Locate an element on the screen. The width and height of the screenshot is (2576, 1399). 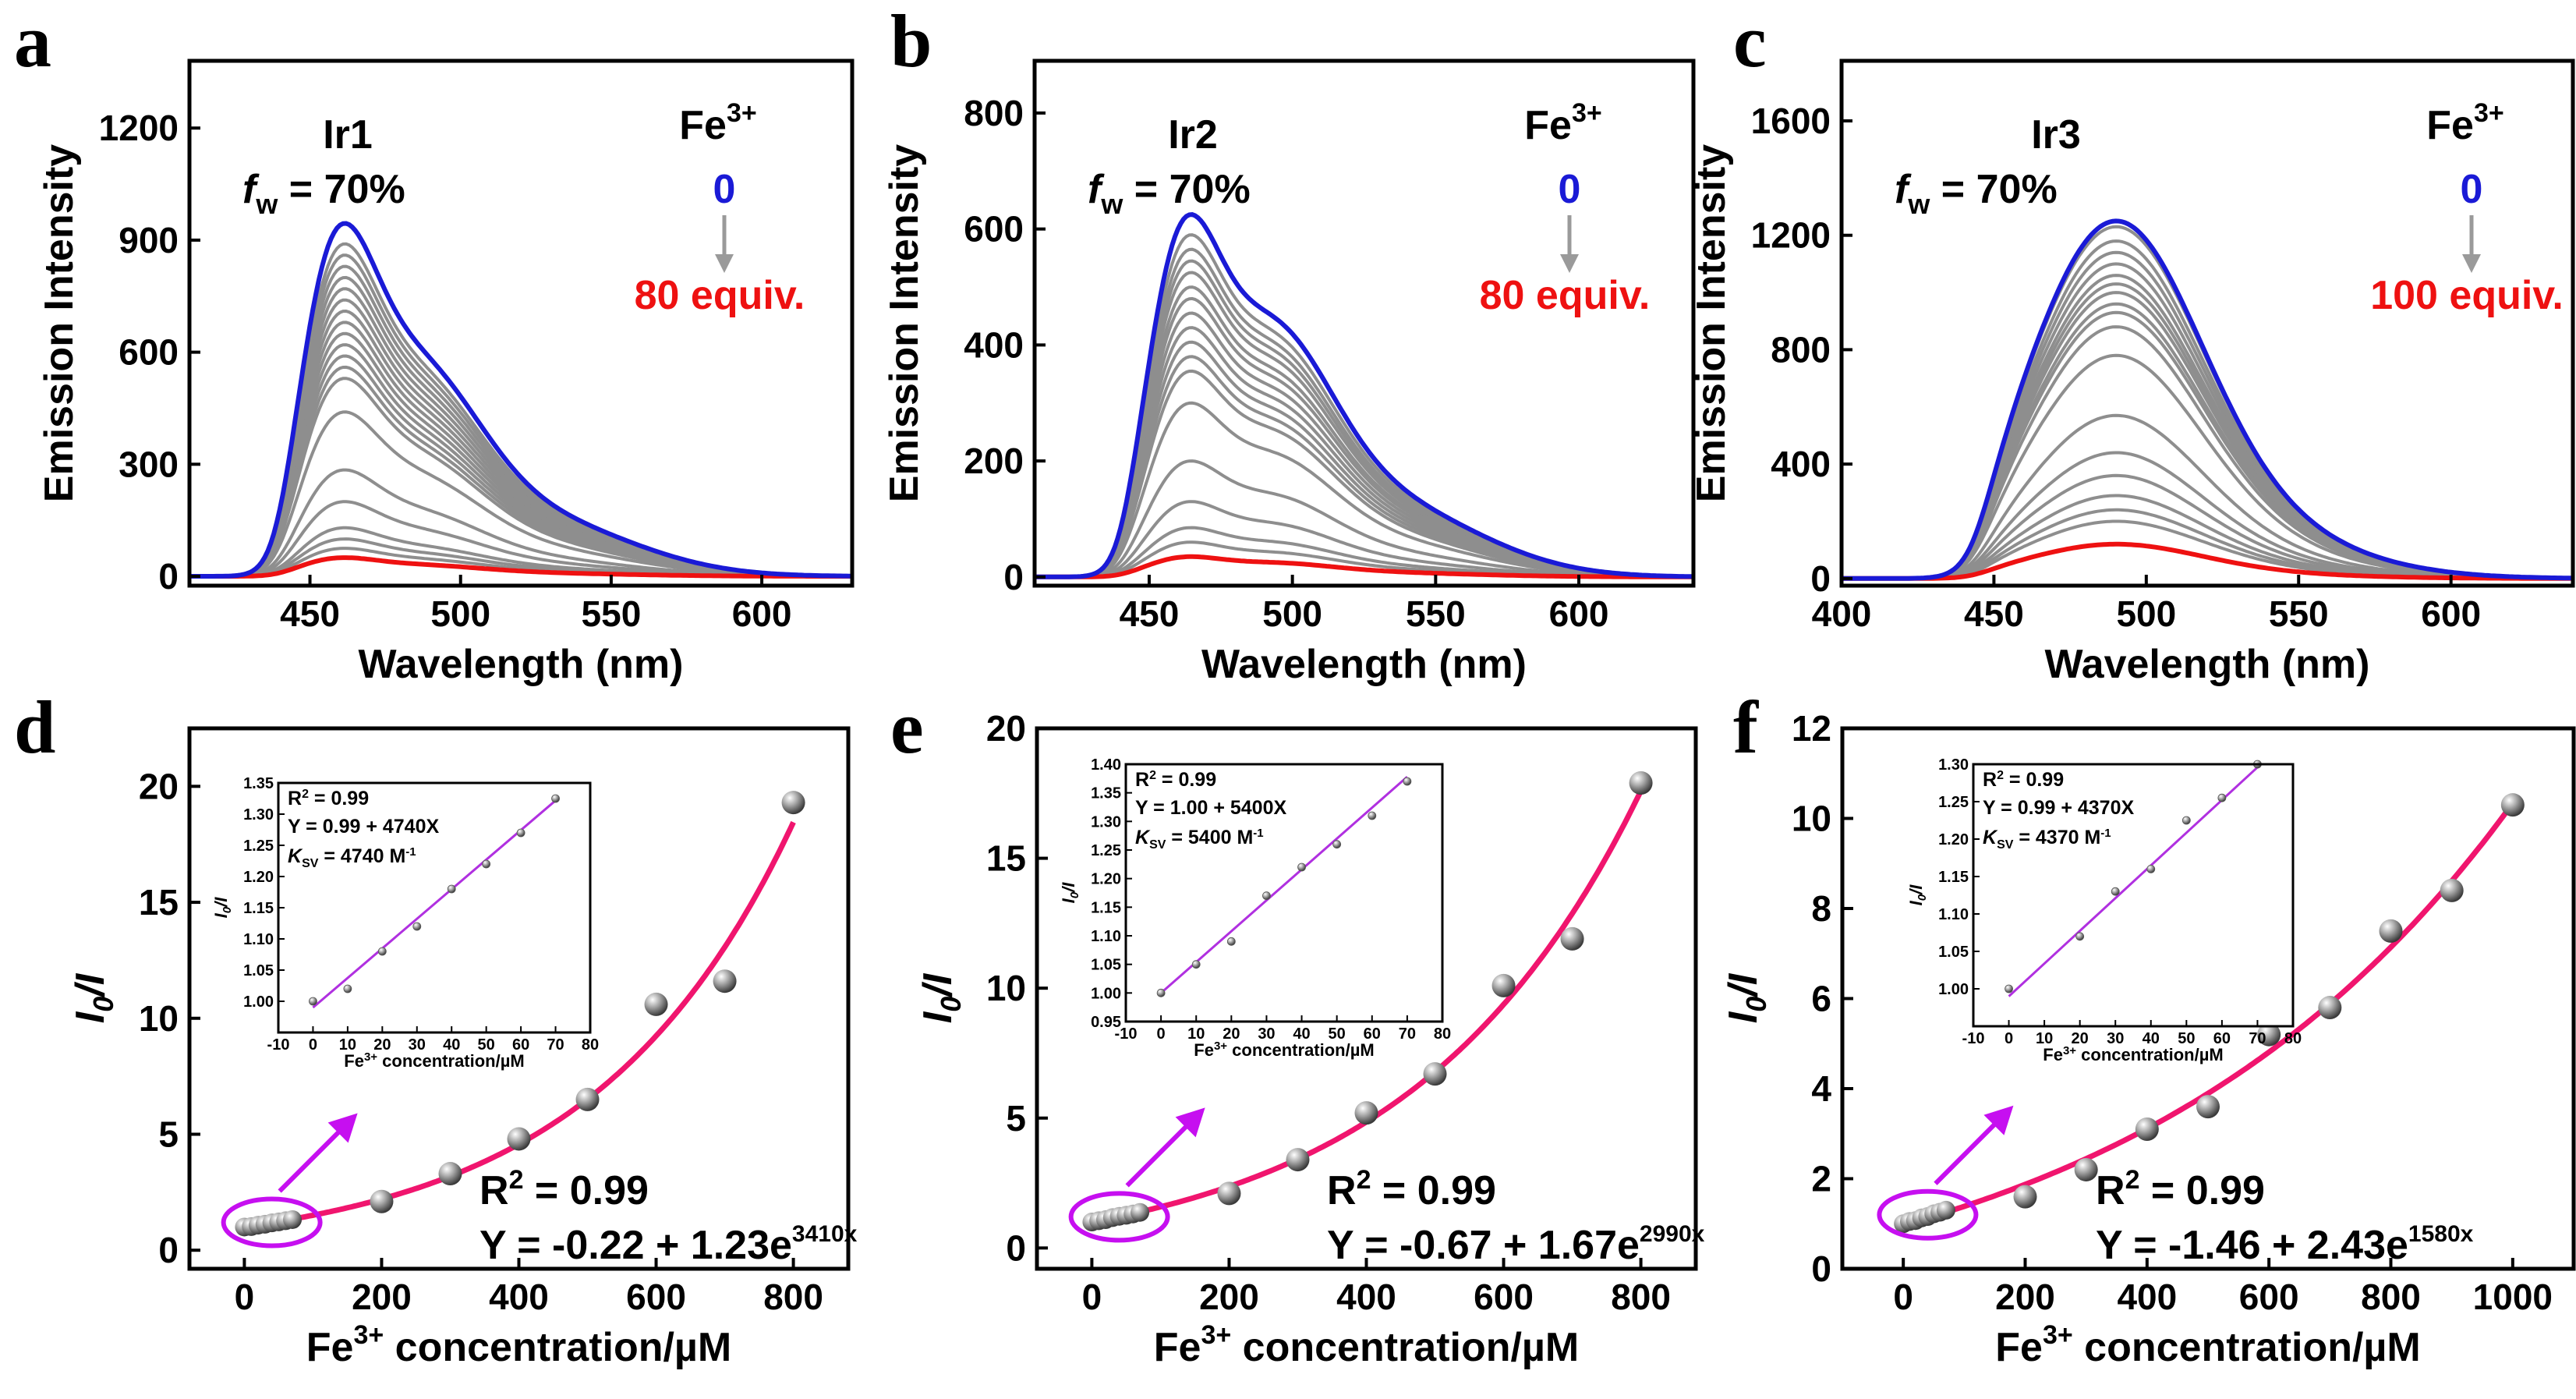
inset-f-xtick-label: 20 is located at coordinates (2080, 1038).